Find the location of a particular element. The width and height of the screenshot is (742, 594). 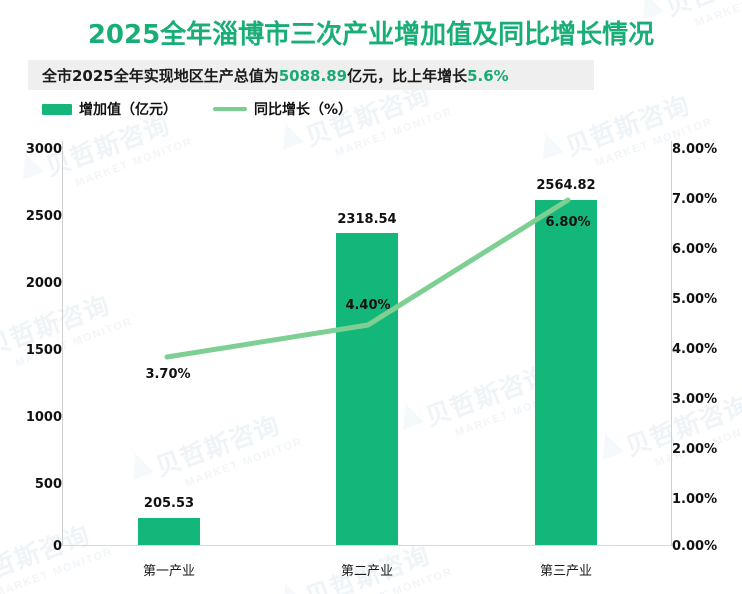

x-axis-baseline is located at coordinates (367, 545).